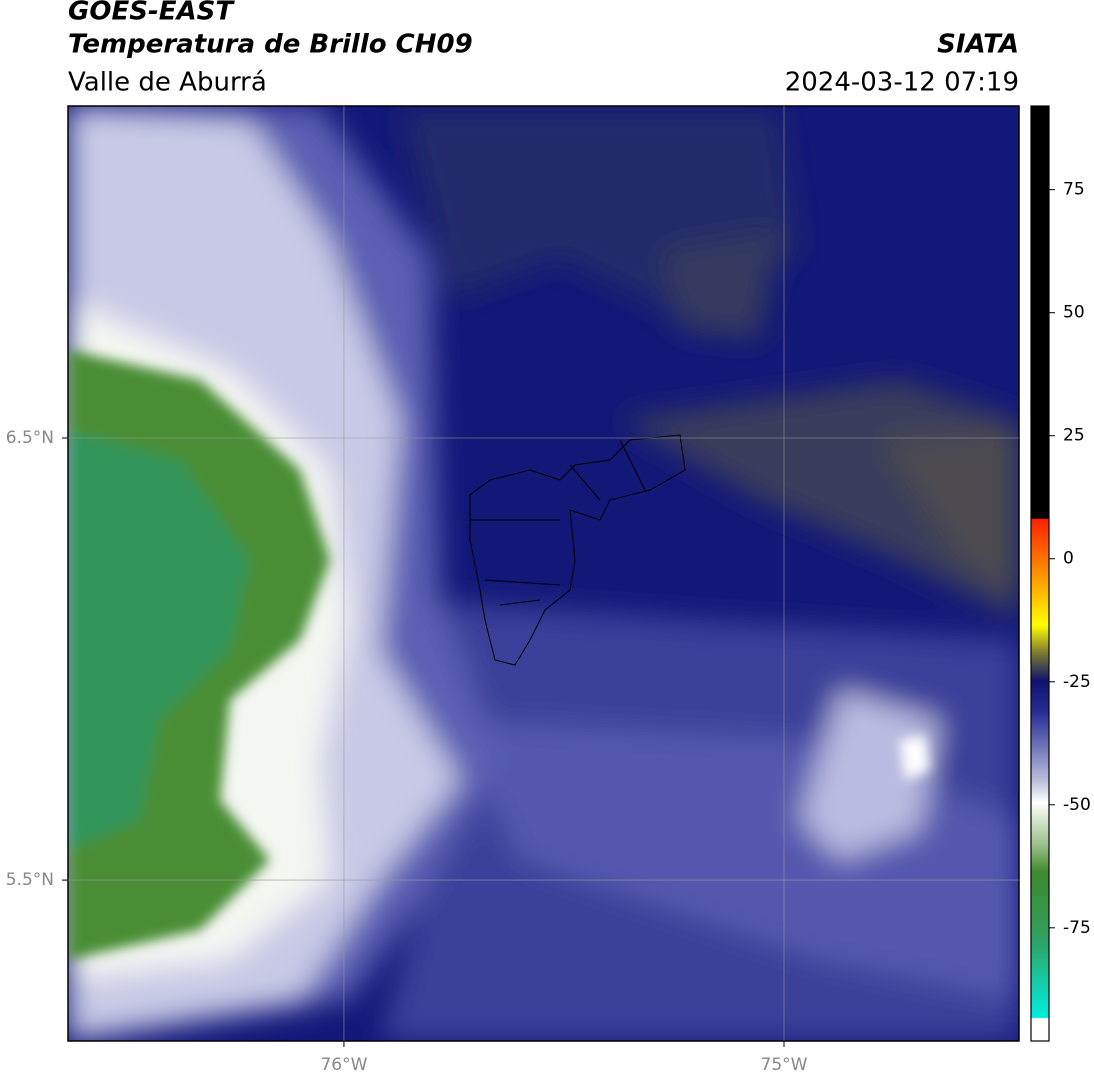 Image resolution: width=1094 pixels, height=1082 pixels. I want to click on colorbar, so click(1040, 573).